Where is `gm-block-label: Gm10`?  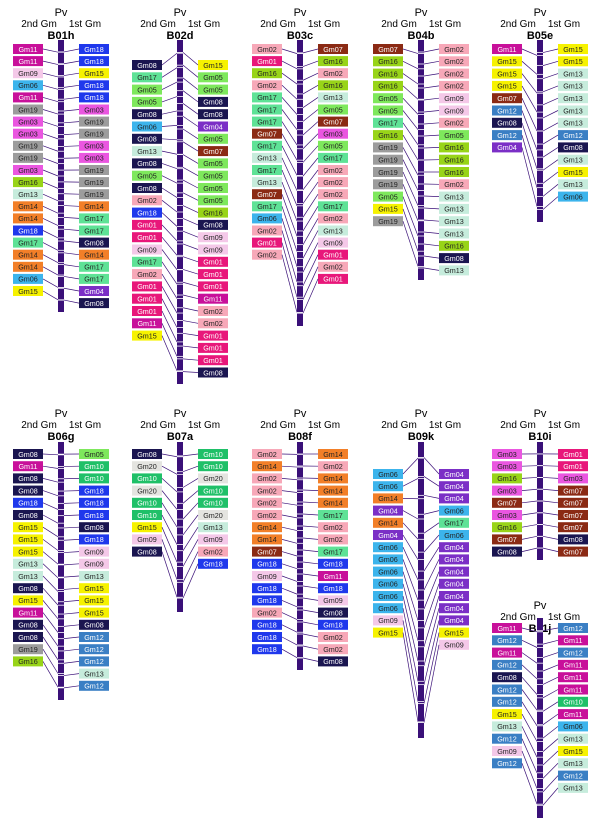
gm-block-label: Gm10 is located at coordinates (147, 478).